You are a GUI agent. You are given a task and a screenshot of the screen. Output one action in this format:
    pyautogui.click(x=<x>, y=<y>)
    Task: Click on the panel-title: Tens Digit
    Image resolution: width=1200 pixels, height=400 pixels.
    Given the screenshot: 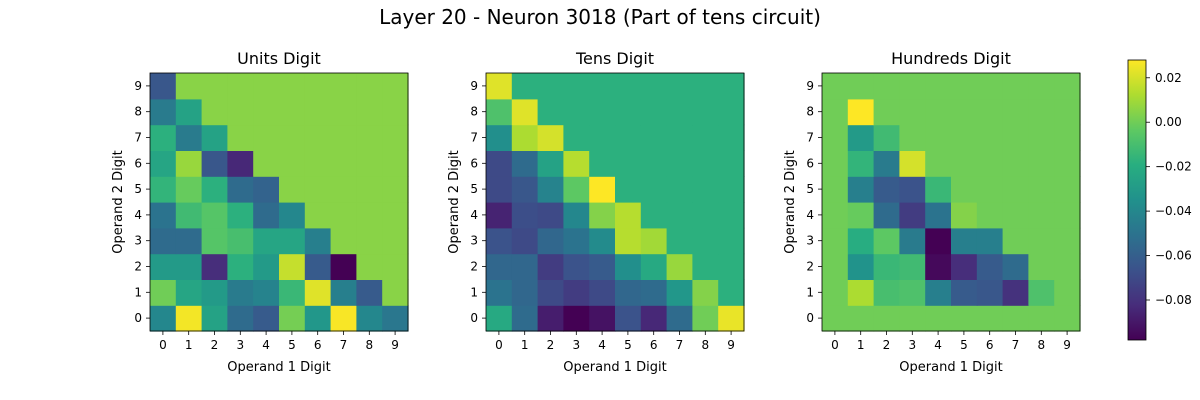 What is the action you would take?
    pyautogui.click(x=614, y=58)
    